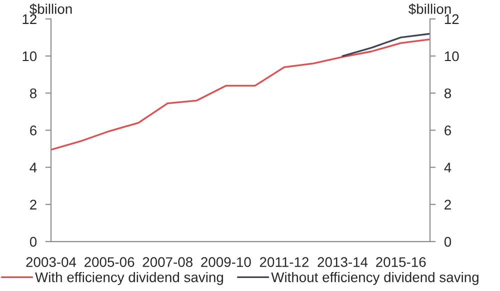 Image resolution: width=500 pixels, height=291 pixels. I want to click on legend-label: With efficiency dividend saving, so click(129, 278).